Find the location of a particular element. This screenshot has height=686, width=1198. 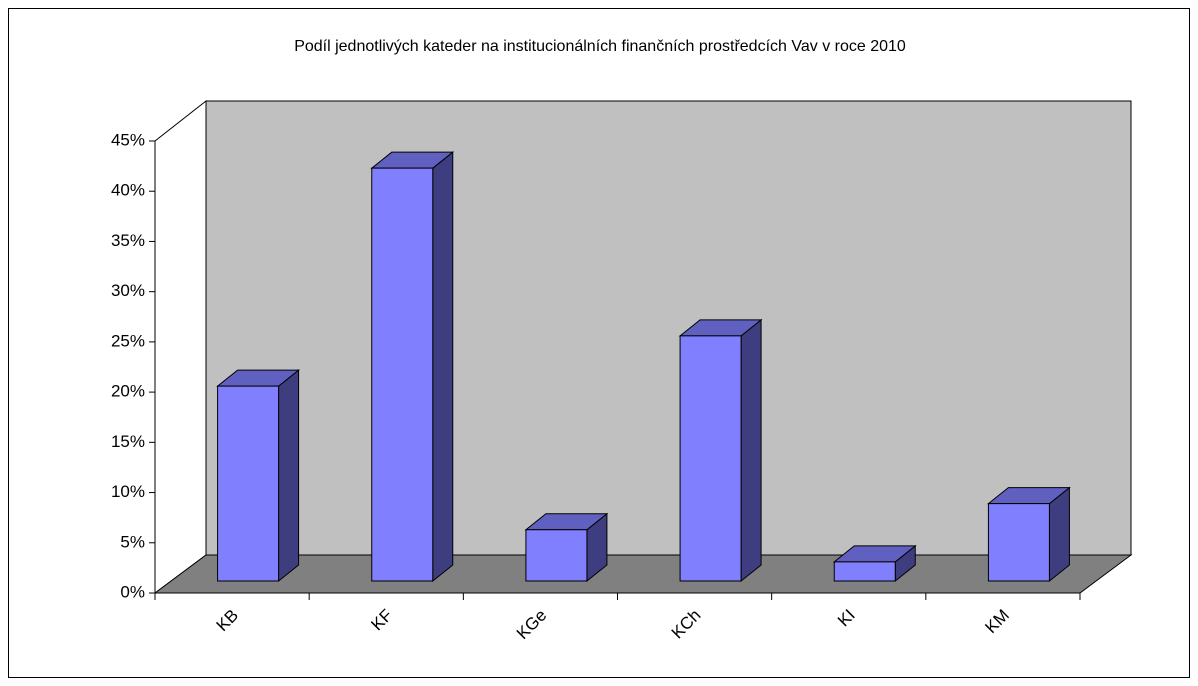

y-tick-label: 35% is located at coordinates (128, 240).